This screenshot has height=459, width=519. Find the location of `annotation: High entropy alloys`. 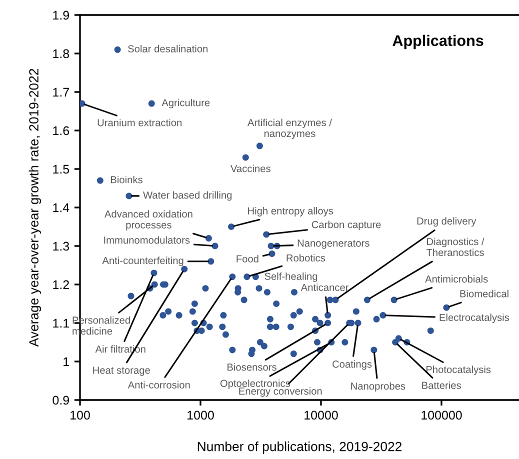

annotation: High entropy alloys is located at coordinates (291, 211).